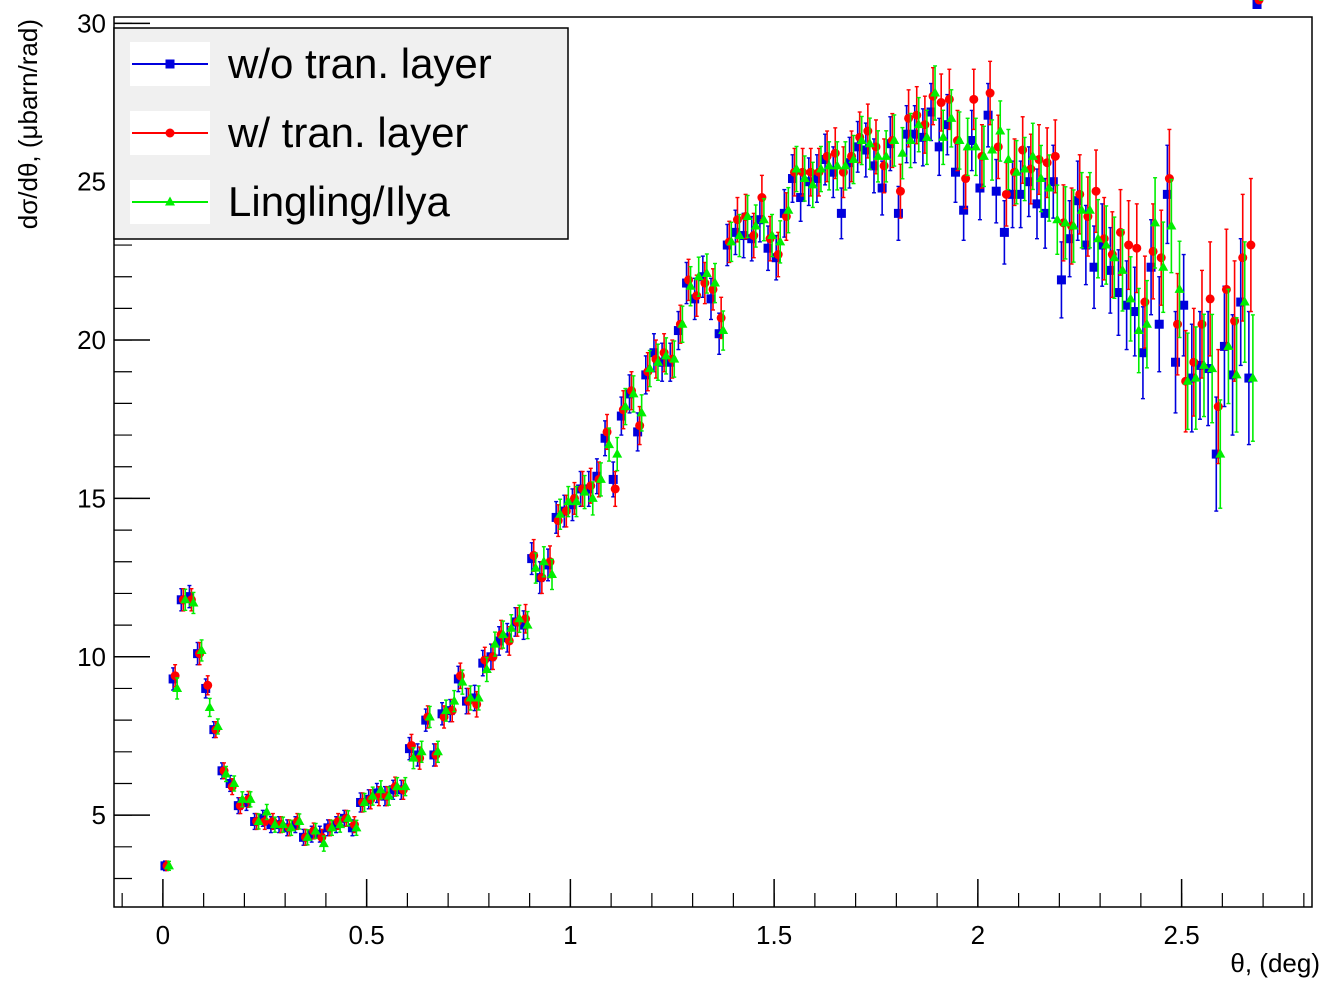  I want to click on x-axis-label: θ, (deg), so click(1275, 963).